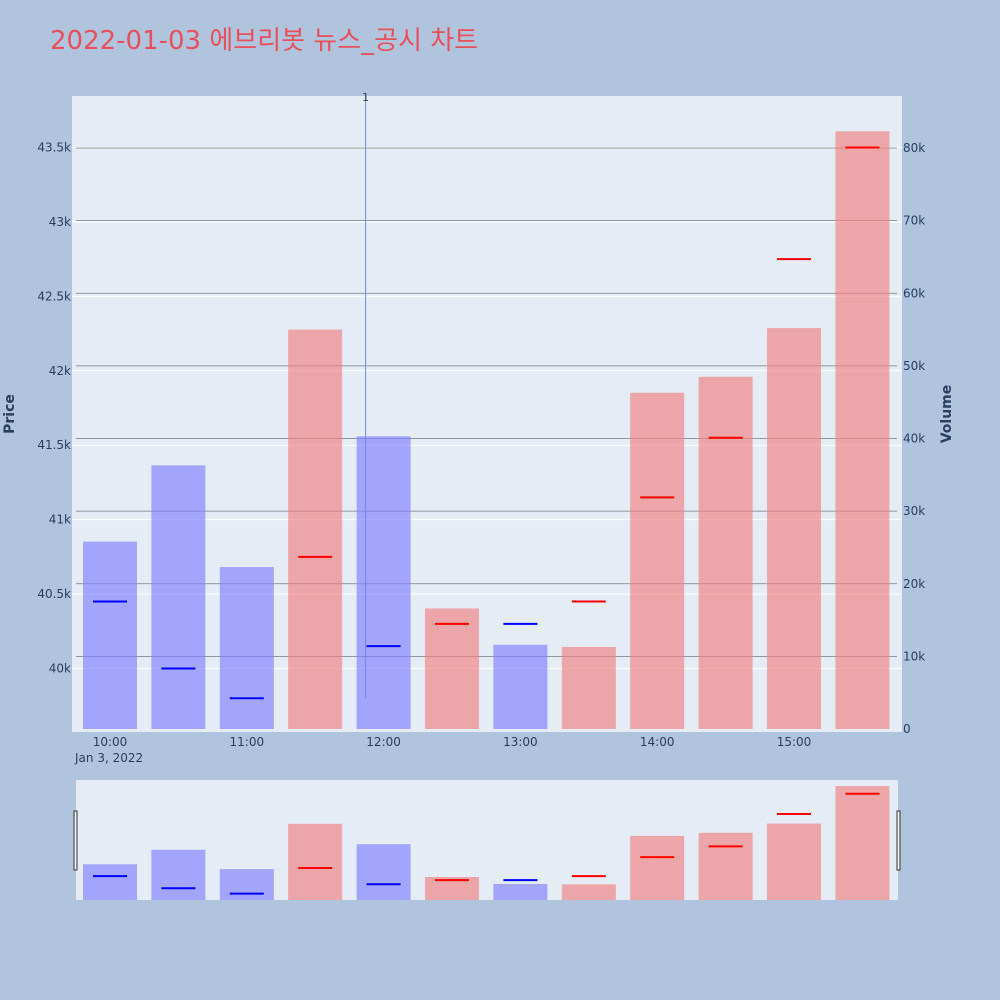 The image size is (1000, 1000). What do you see at coordinates (914, 293) in the screenshot?
I see `volume-tick-label: 60k` at bounding box center [914, 293].